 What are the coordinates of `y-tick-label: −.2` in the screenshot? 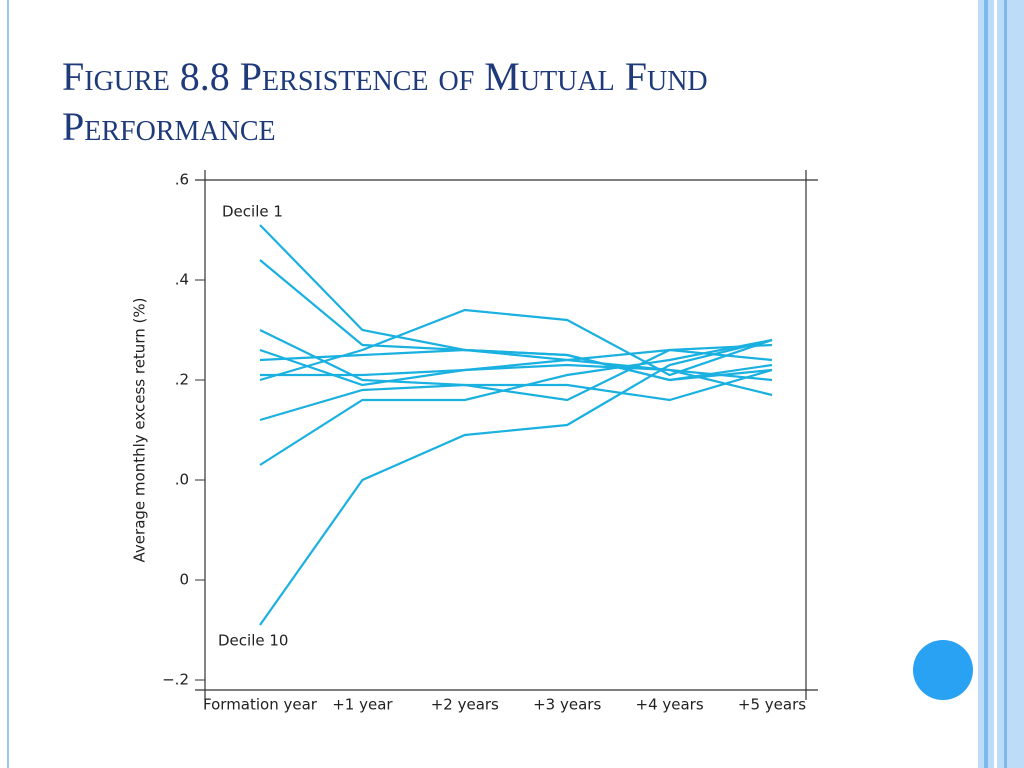 It's located at (175, 680).